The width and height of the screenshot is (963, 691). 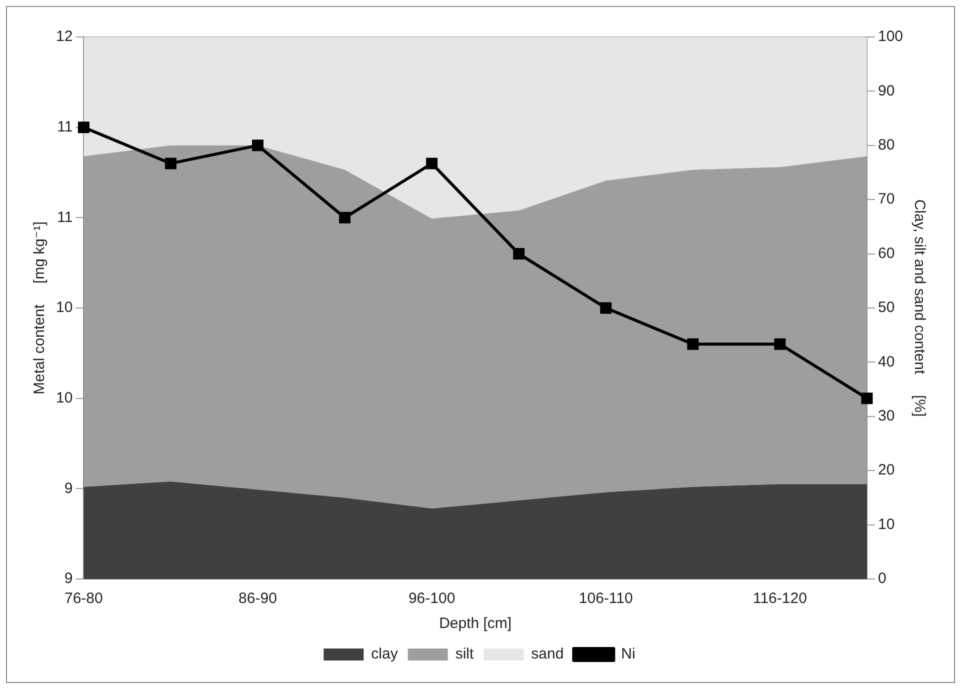 What do you see at coordinates (475, 623) in the screenshot?
I see `x-axis-title: Depth [cm]` at bounding box center [475, 623].